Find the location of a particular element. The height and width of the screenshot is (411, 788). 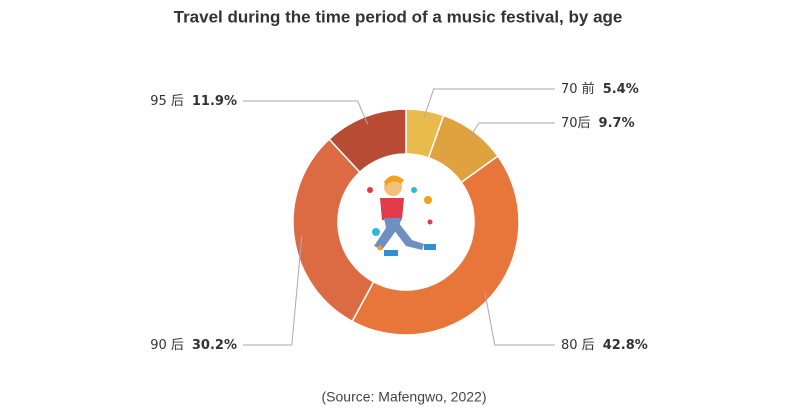

slice-label: 95 后 11.9% is located at coordinates (193, 101).